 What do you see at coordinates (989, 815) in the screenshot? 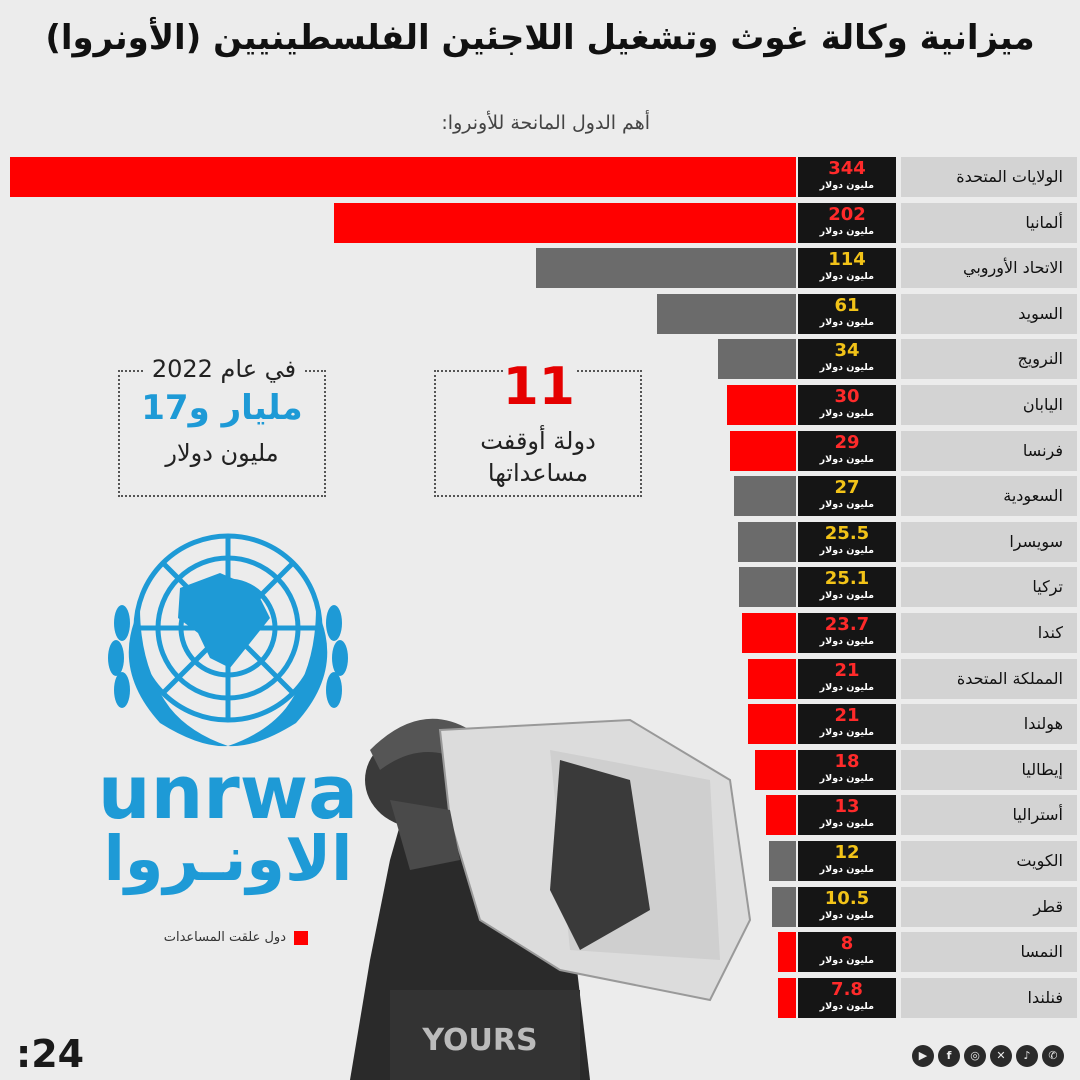
I see `category-label-14: أستراليا` at bounding box center [989, 815].